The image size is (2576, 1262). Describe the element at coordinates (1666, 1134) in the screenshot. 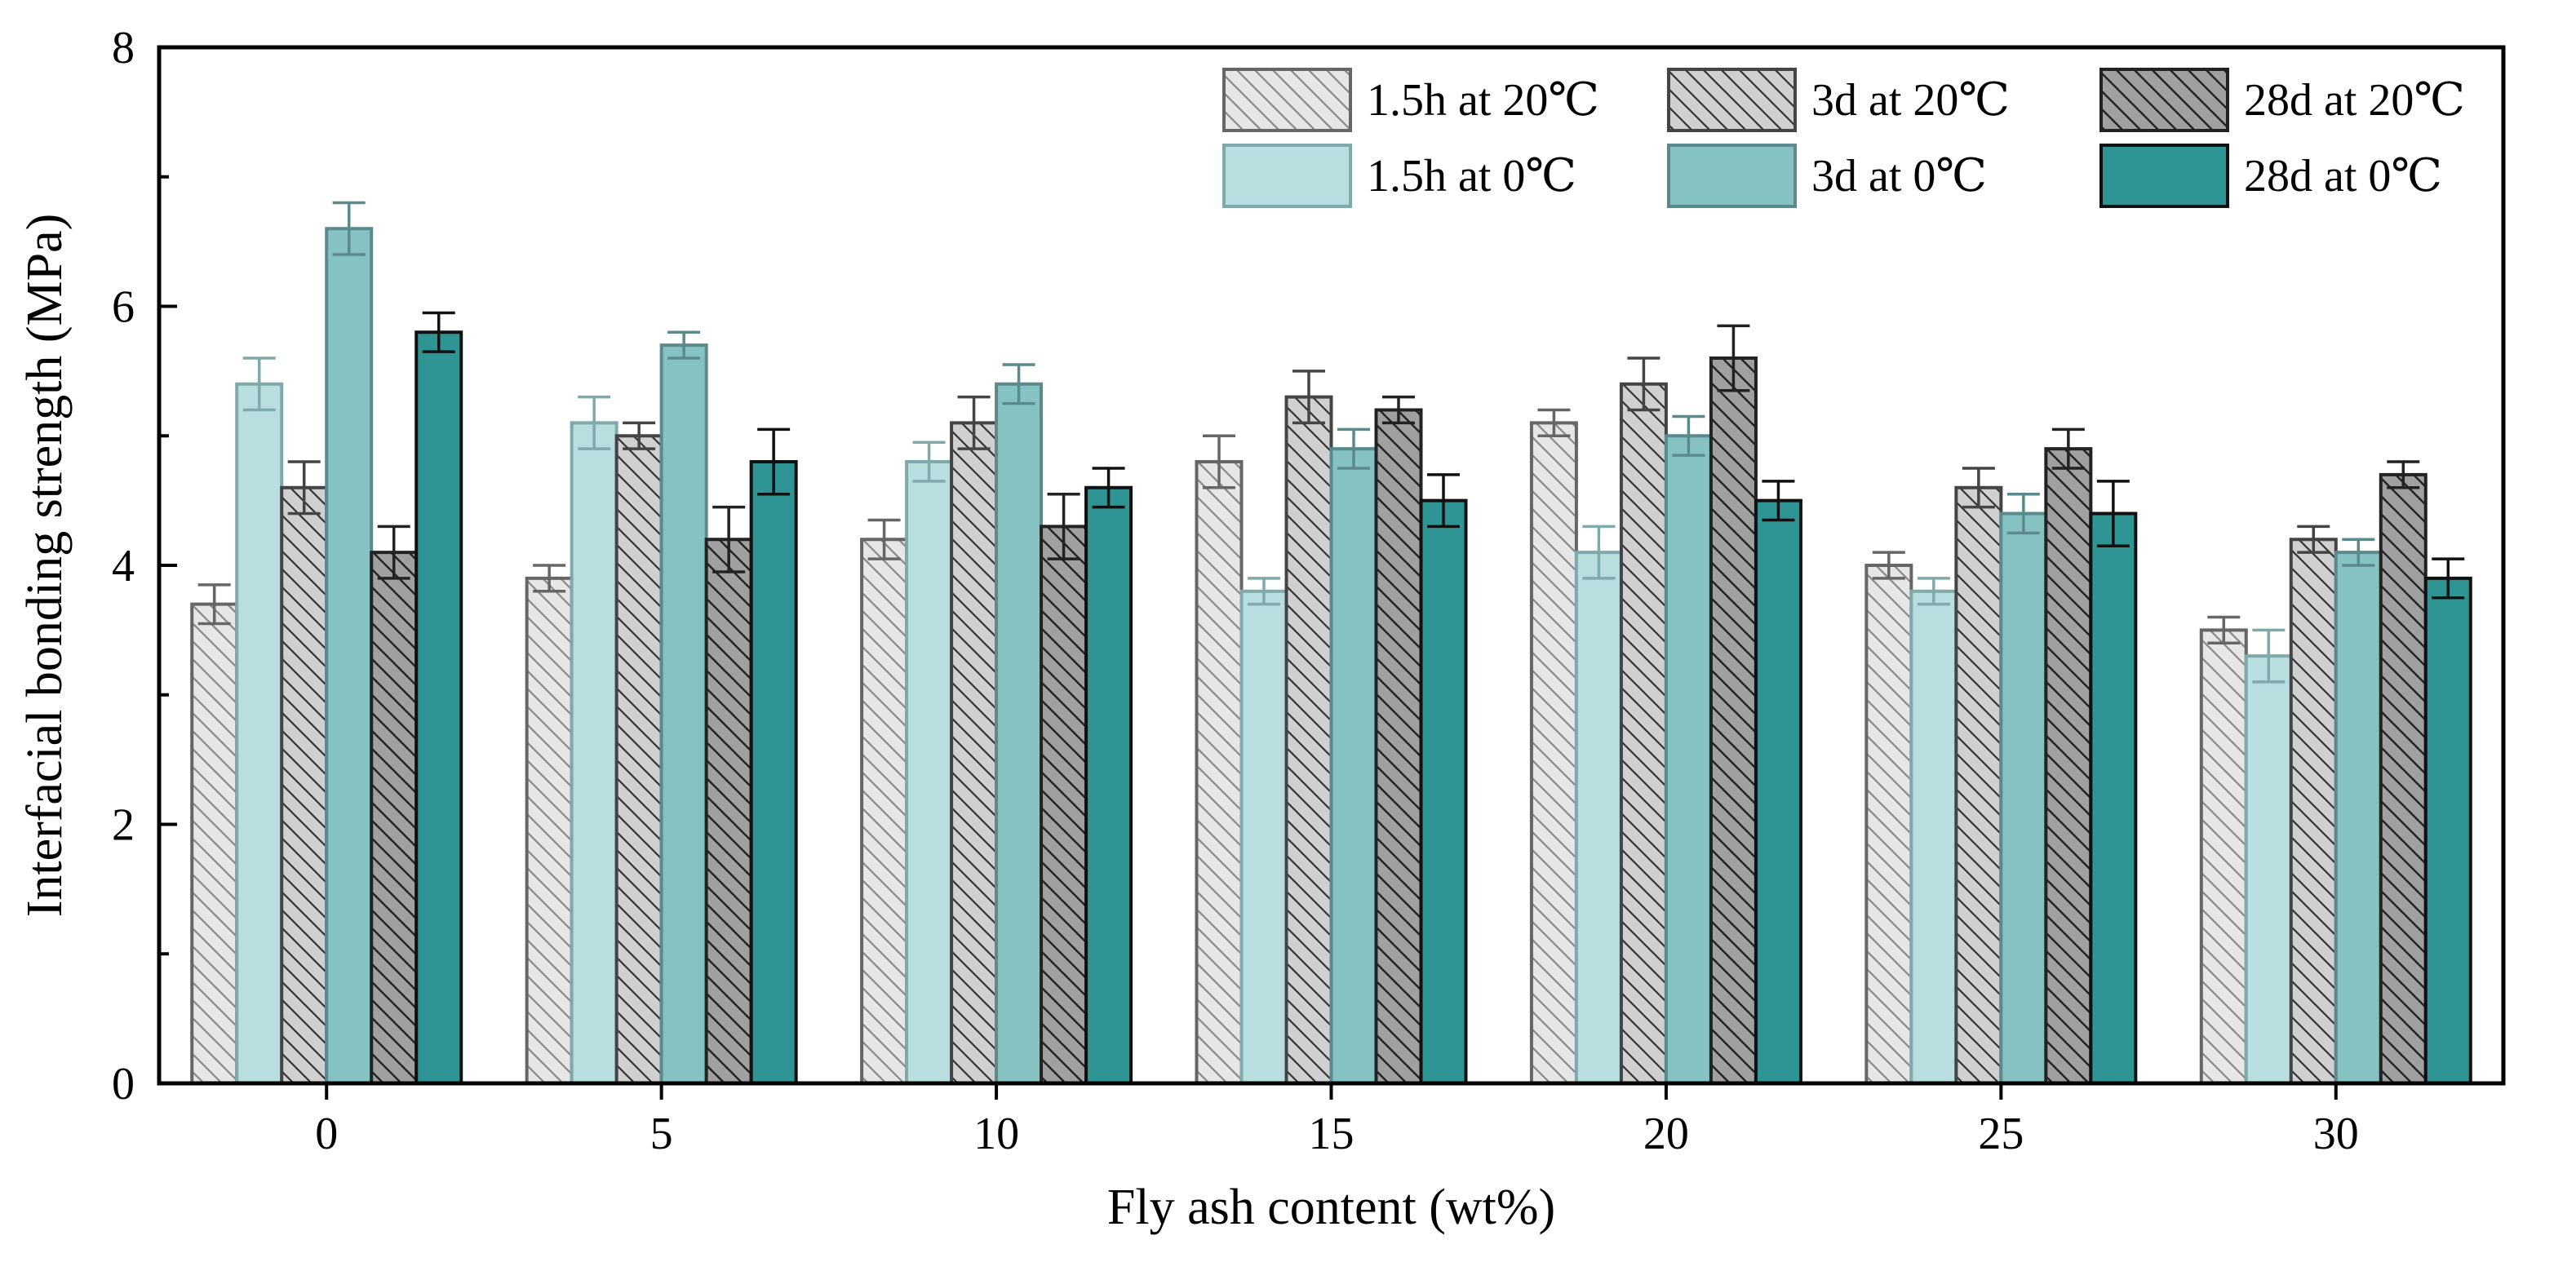

I see `x-tick-label: 20` at that location.